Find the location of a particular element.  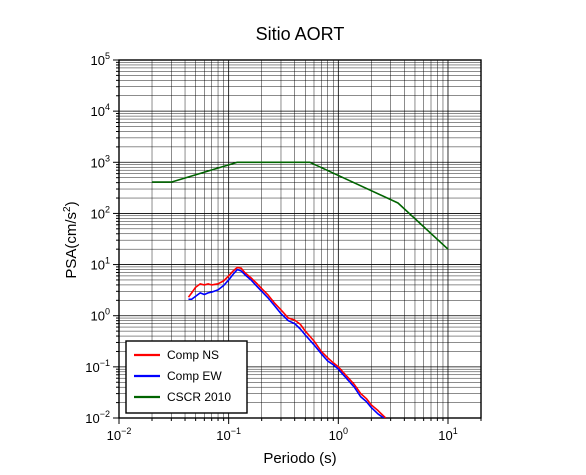

x-tick-label-exponent: 1 is located at coordinates (455, 431).